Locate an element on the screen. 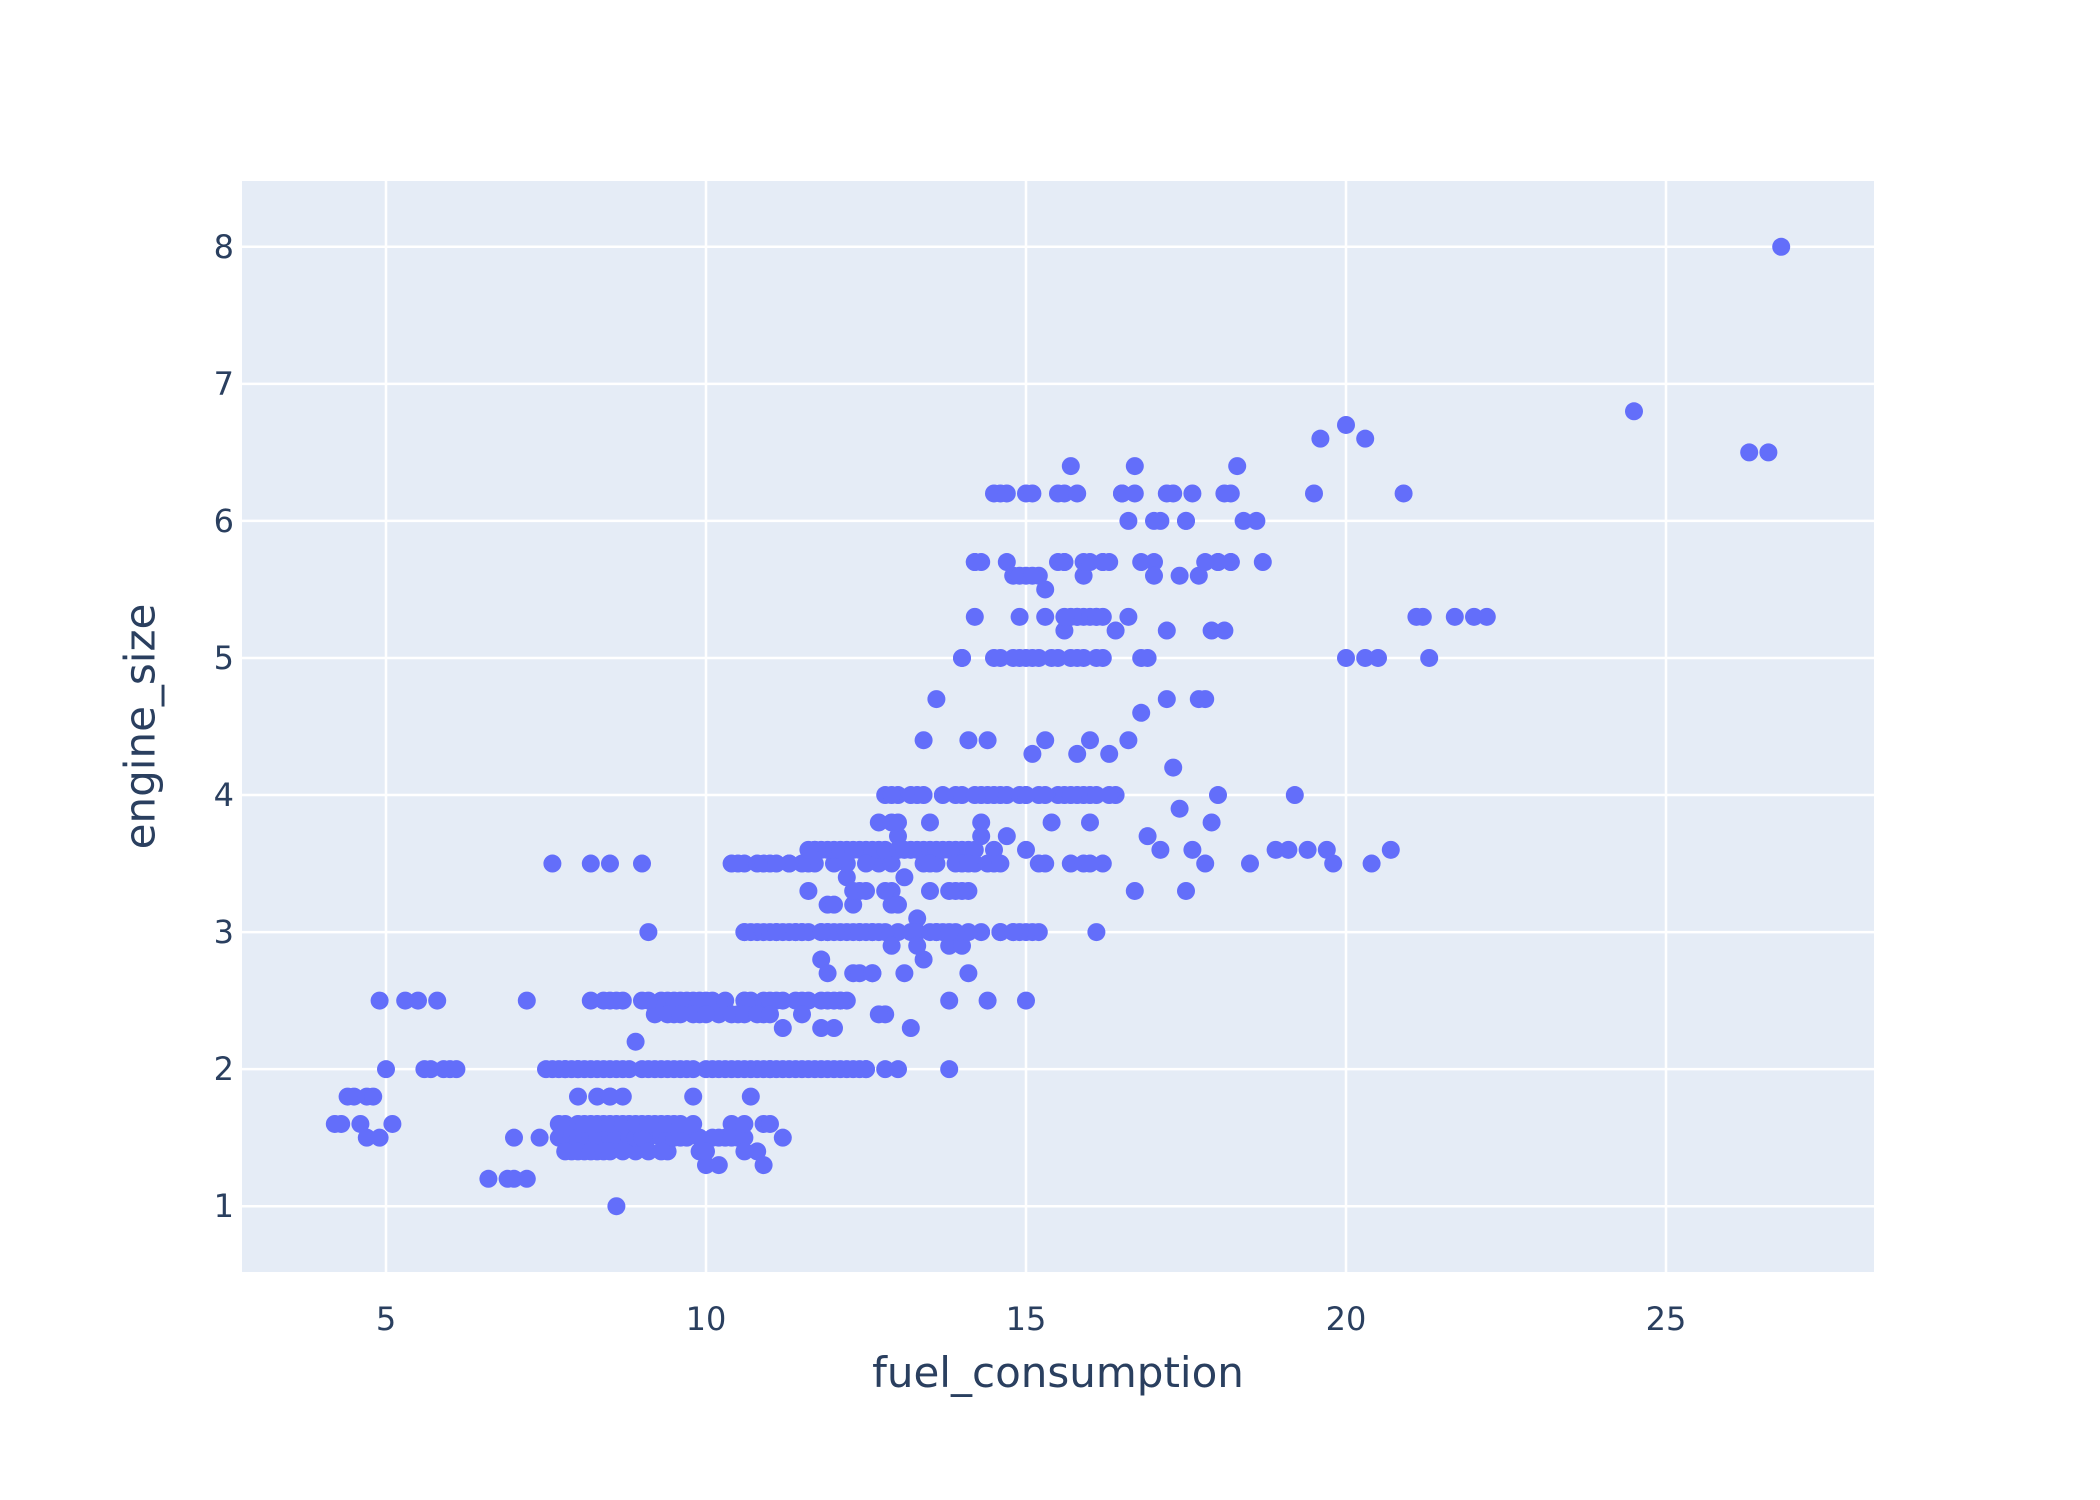 The image size is (2100, 1500). y-tick-label: 2 is located at coordinates (224, 1069).